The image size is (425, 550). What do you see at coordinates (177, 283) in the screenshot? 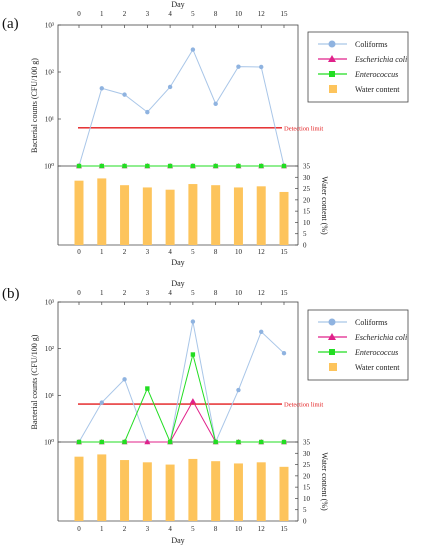
I see `x-axis-title-top: Day` at bounding box center [177, 283].